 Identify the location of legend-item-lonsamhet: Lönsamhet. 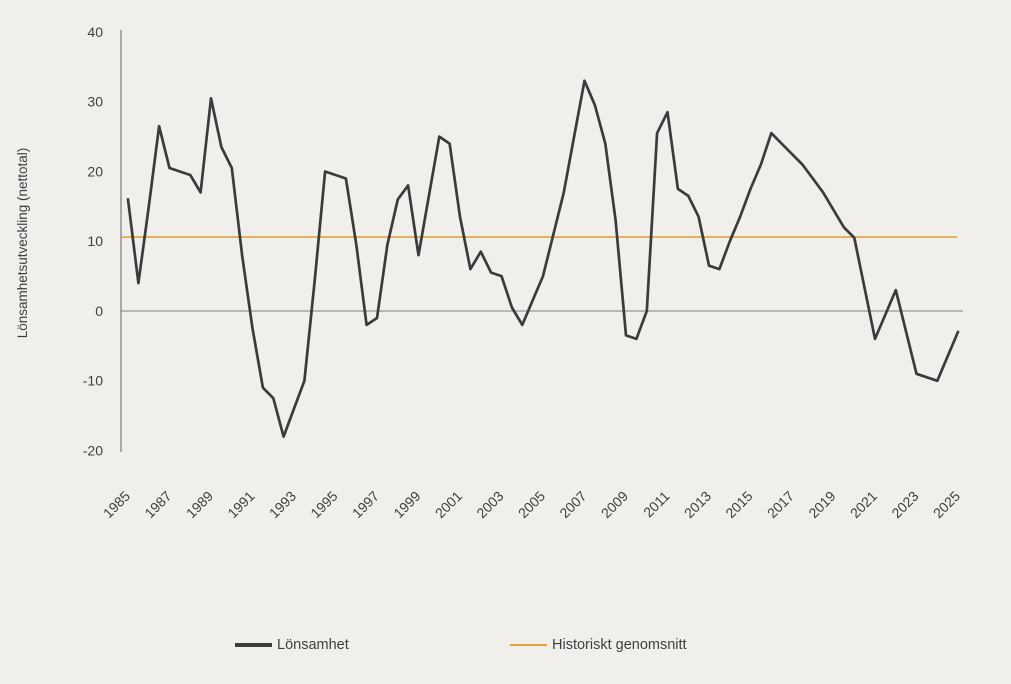
(292, 645).